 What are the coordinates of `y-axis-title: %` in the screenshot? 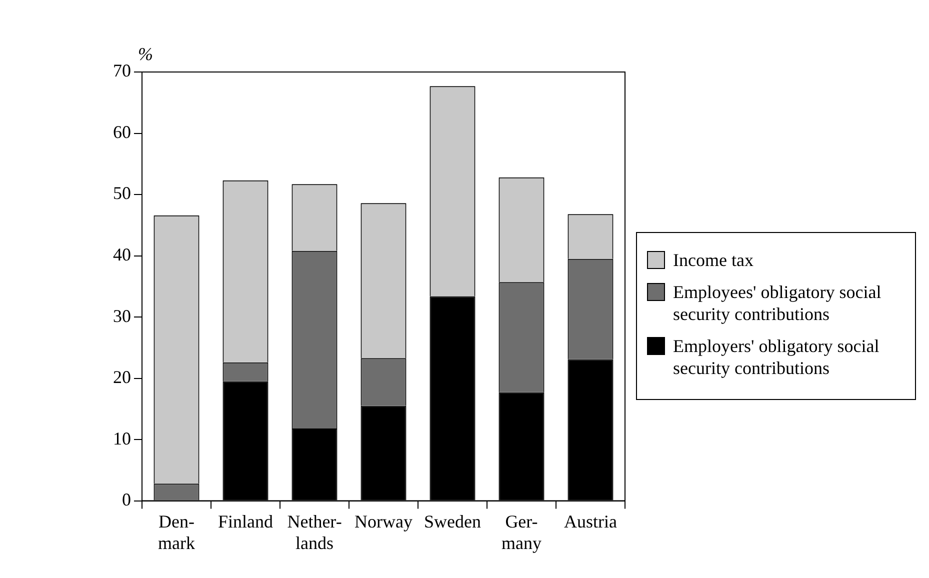 It's located at (145, 54).